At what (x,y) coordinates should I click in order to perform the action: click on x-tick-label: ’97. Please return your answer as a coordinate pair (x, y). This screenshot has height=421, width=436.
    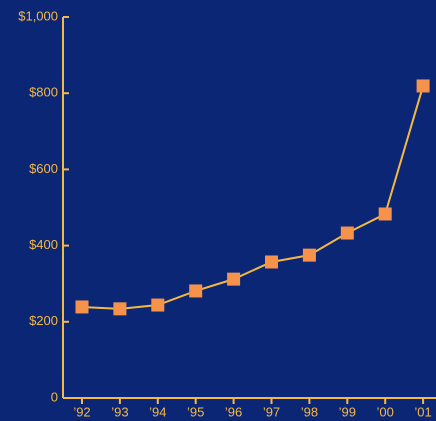
    Looking at the image, I should click on (271, 411).